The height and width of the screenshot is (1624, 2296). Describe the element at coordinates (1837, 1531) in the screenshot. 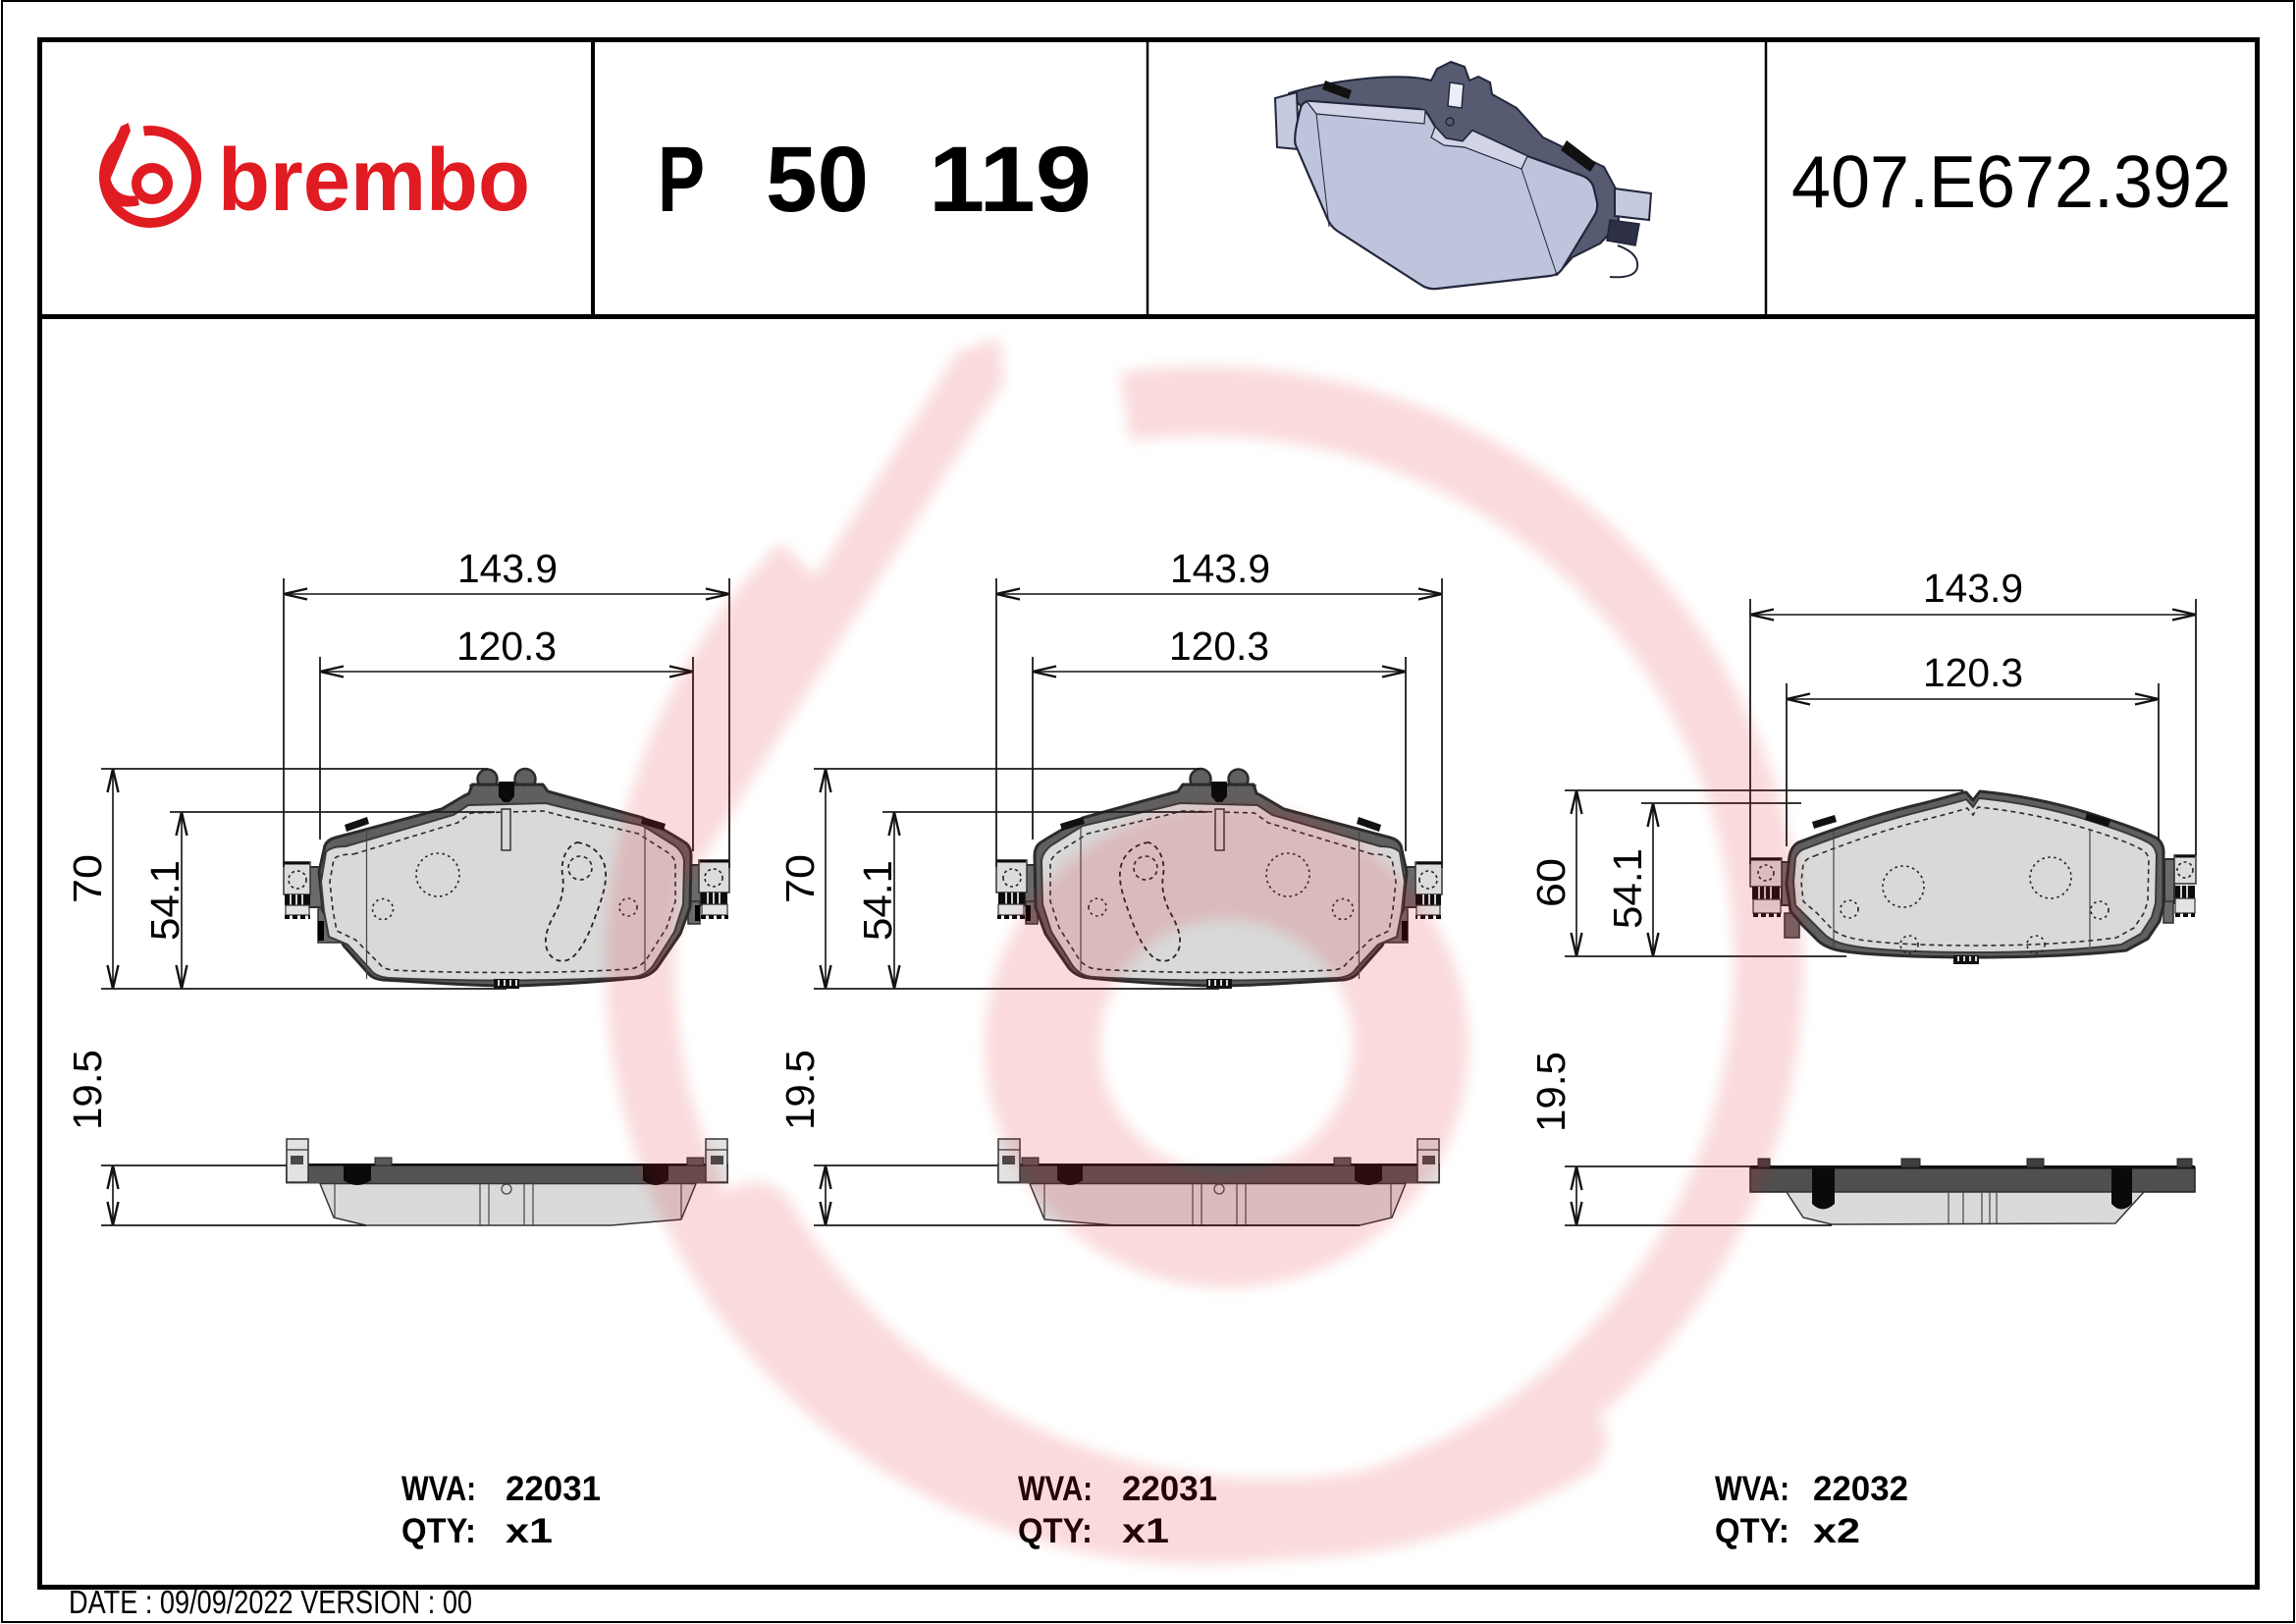

I see `svg-text: x2` at that location.